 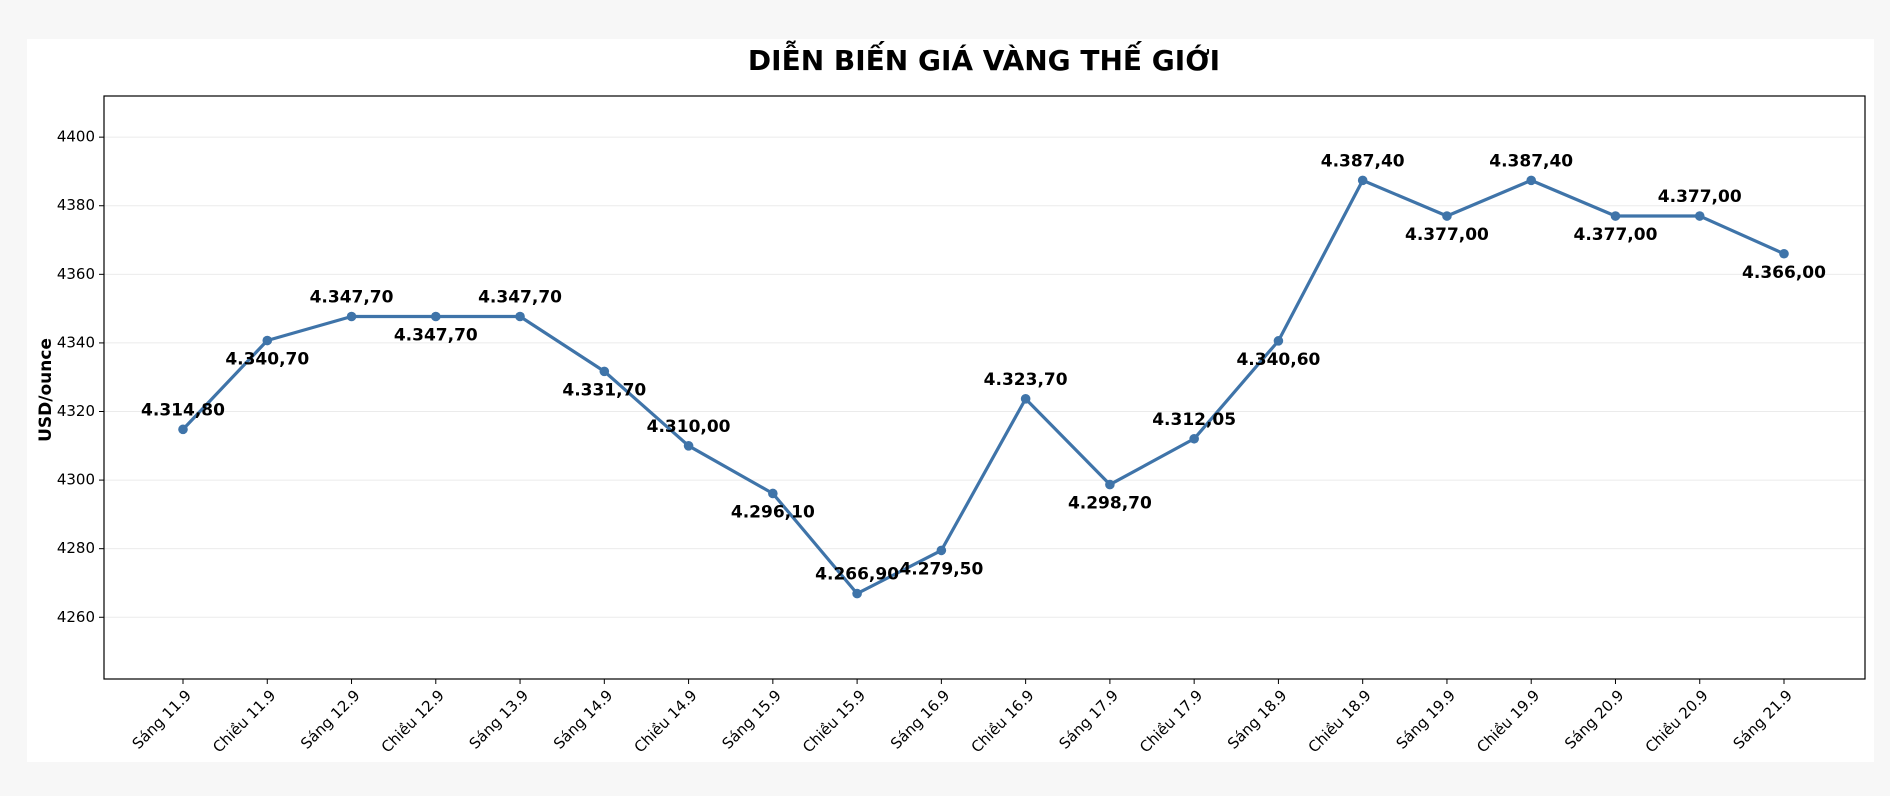 What do you see at coordinates (1026, 380) in the screenshot?
I see `value-label: 4.323,70` at bounding box center [1026, 380].